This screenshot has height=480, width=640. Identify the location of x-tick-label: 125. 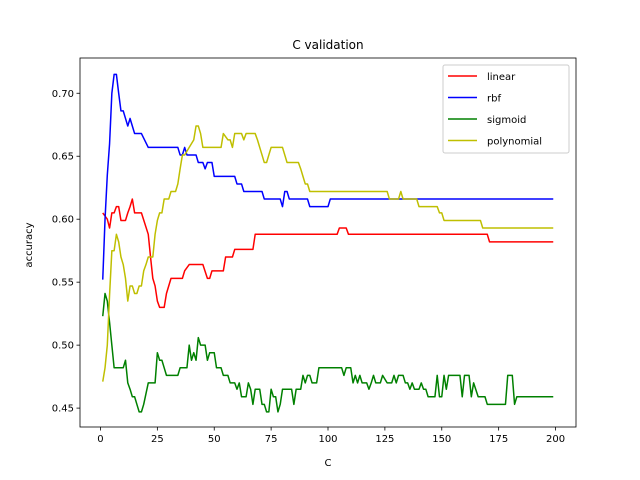
(384, 439).